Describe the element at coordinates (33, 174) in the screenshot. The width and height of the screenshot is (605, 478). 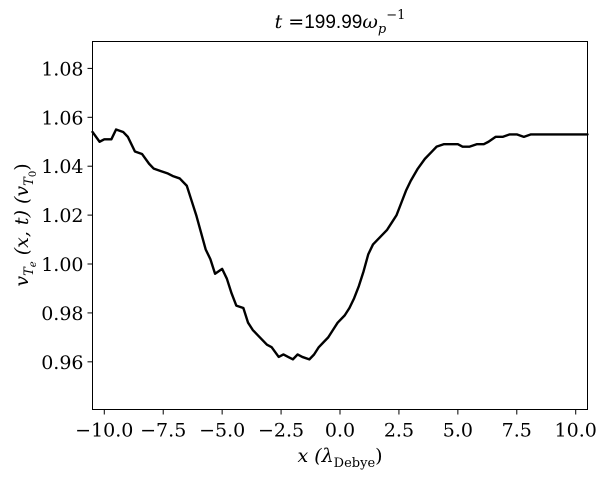
I see `ylabel-part2-subsub: 0` at that location.